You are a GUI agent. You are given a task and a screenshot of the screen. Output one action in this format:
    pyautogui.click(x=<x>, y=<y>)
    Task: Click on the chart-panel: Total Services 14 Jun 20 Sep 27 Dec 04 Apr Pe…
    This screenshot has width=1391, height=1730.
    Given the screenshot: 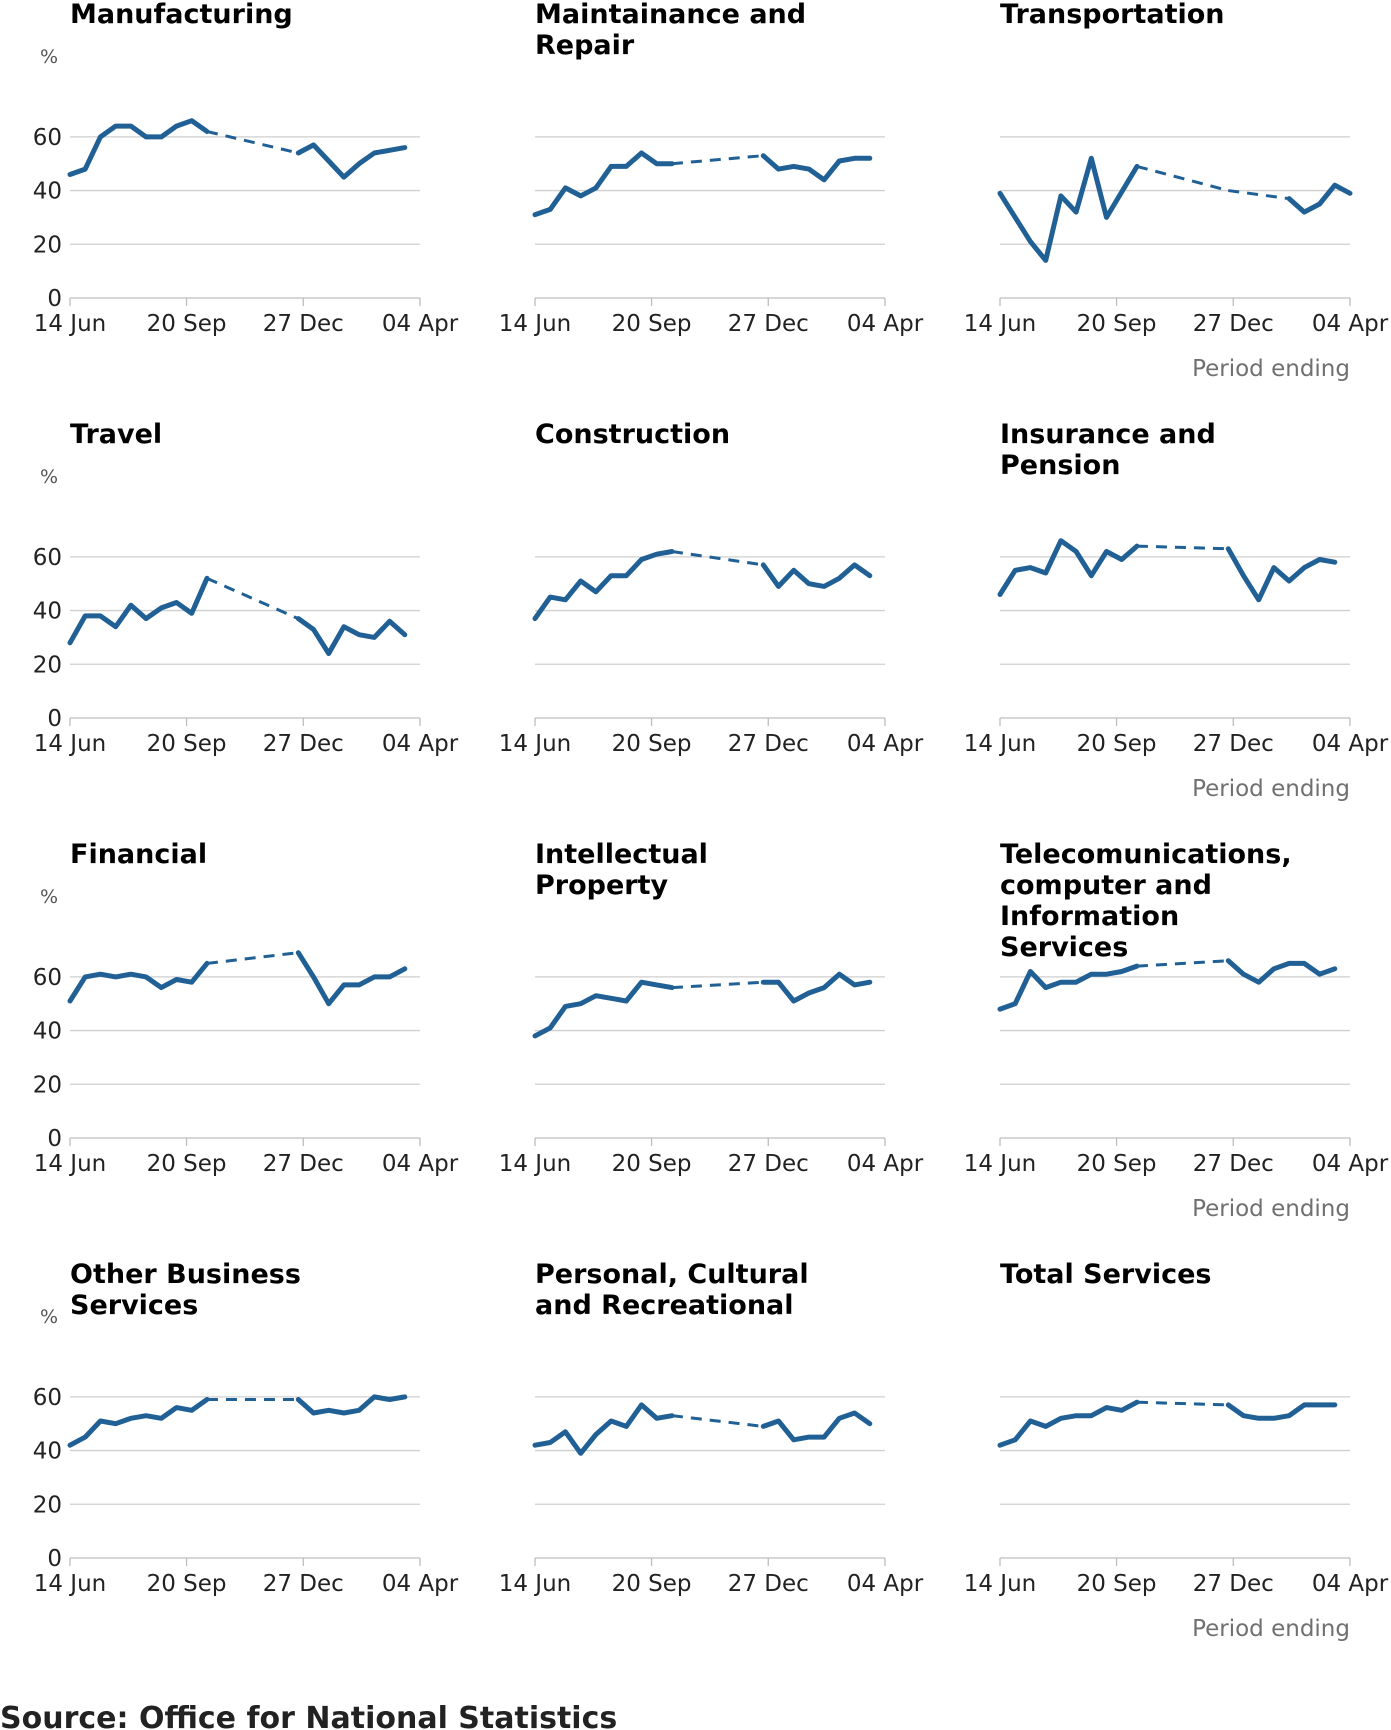 What is the action you would take?
    pyautogui.click(x=1176, y=1450)
    